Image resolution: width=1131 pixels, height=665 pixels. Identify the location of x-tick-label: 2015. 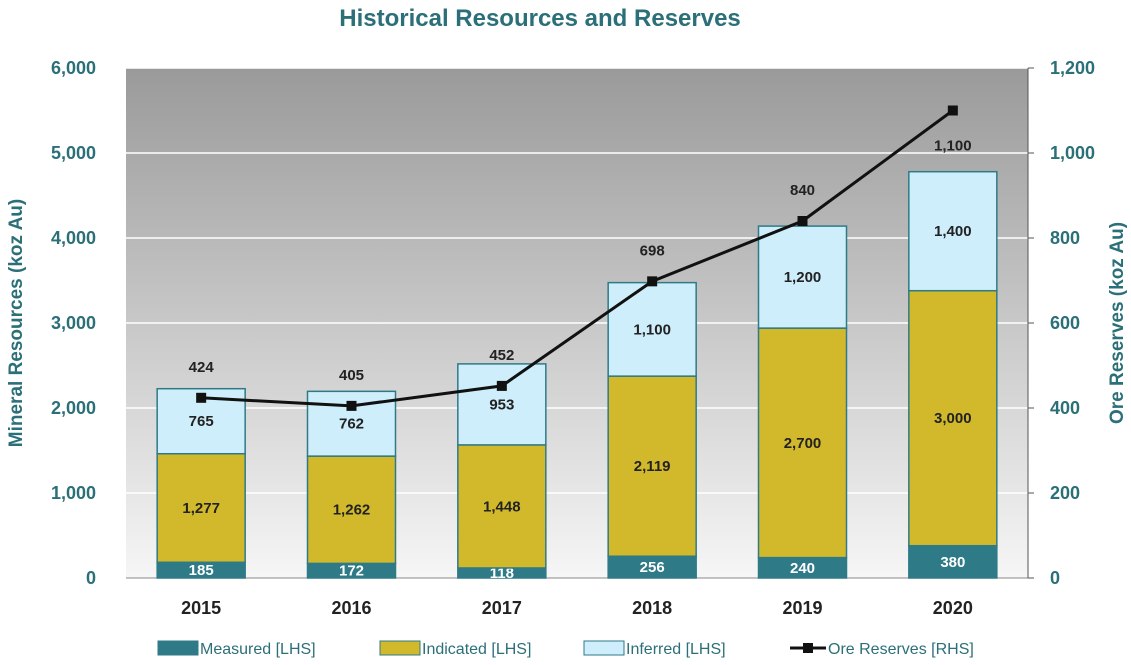
(201, 608).